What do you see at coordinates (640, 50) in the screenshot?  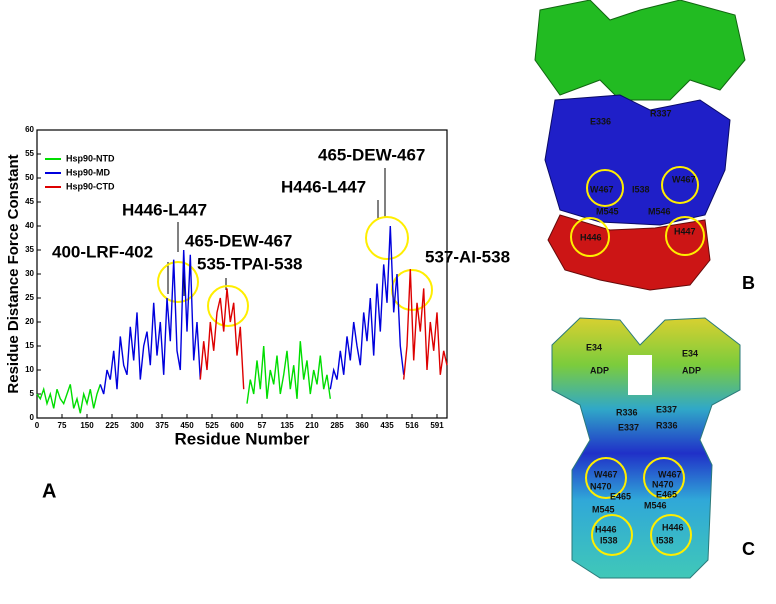 I see `ntd-ribbon` at bounding box center [640, 50].